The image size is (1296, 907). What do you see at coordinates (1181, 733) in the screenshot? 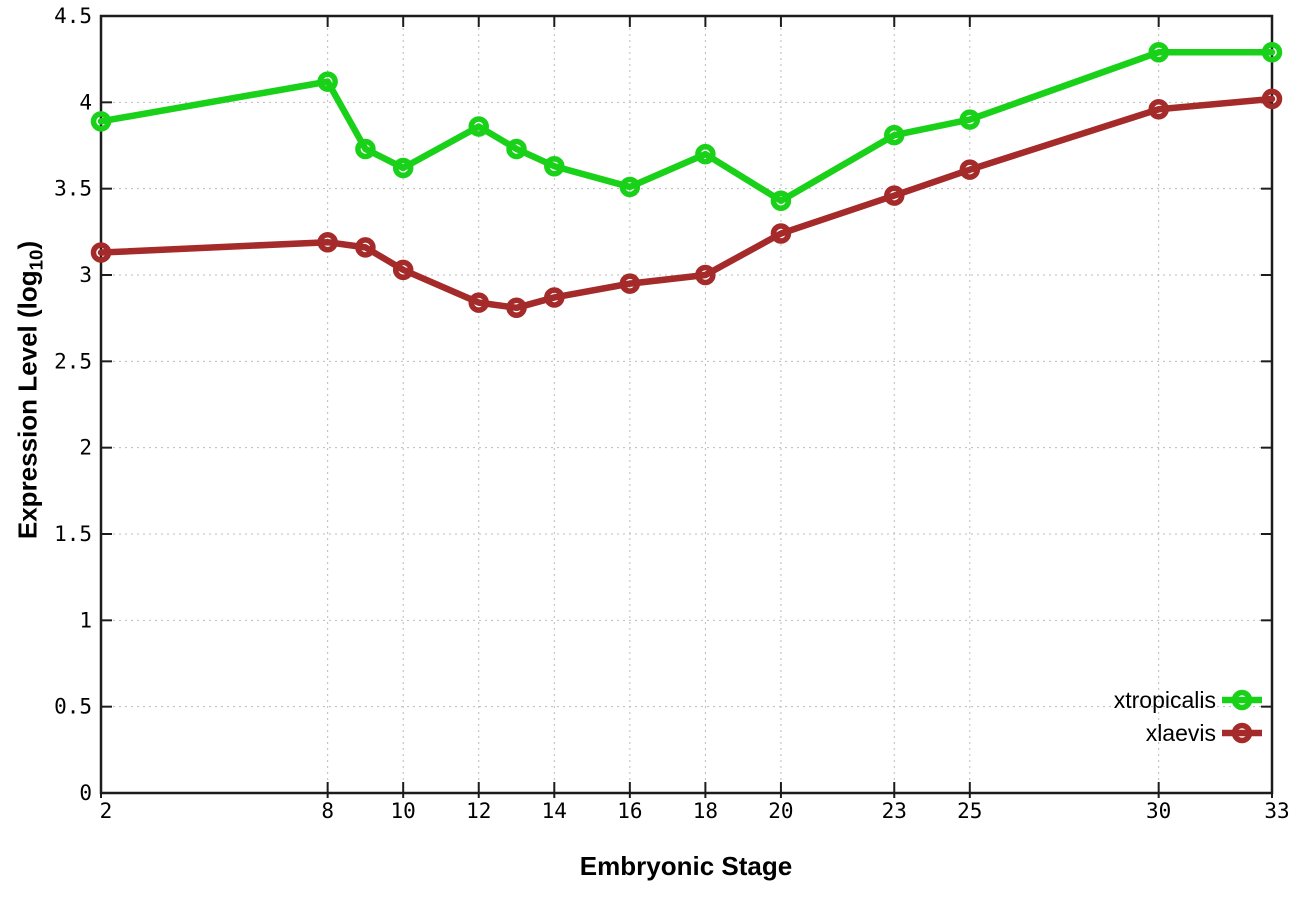
I see `legend-label-xlaevis: xlaevis` at bounding box center [1181, 733].